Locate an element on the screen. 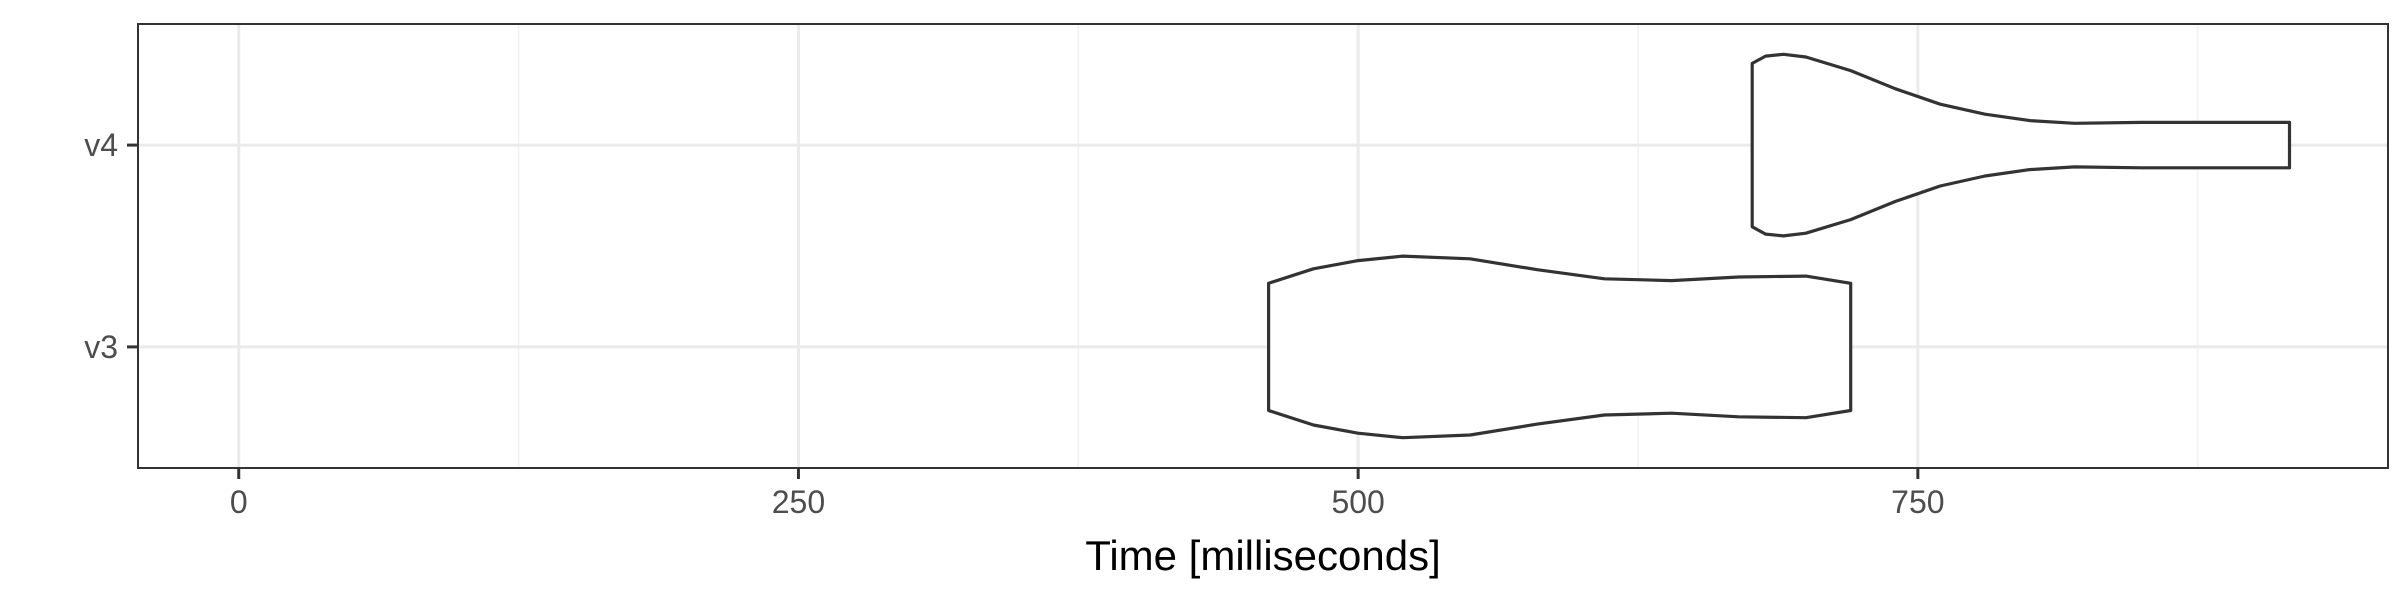  x-tick-label-1: 250 is located at coordinates (798, 502).